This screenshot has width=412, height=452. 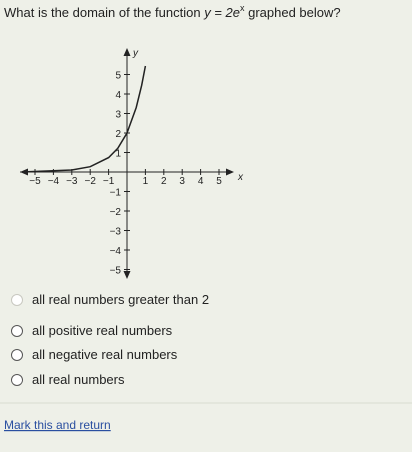 I want to click on x-tick-label: 5, so click(x=219, y=181).